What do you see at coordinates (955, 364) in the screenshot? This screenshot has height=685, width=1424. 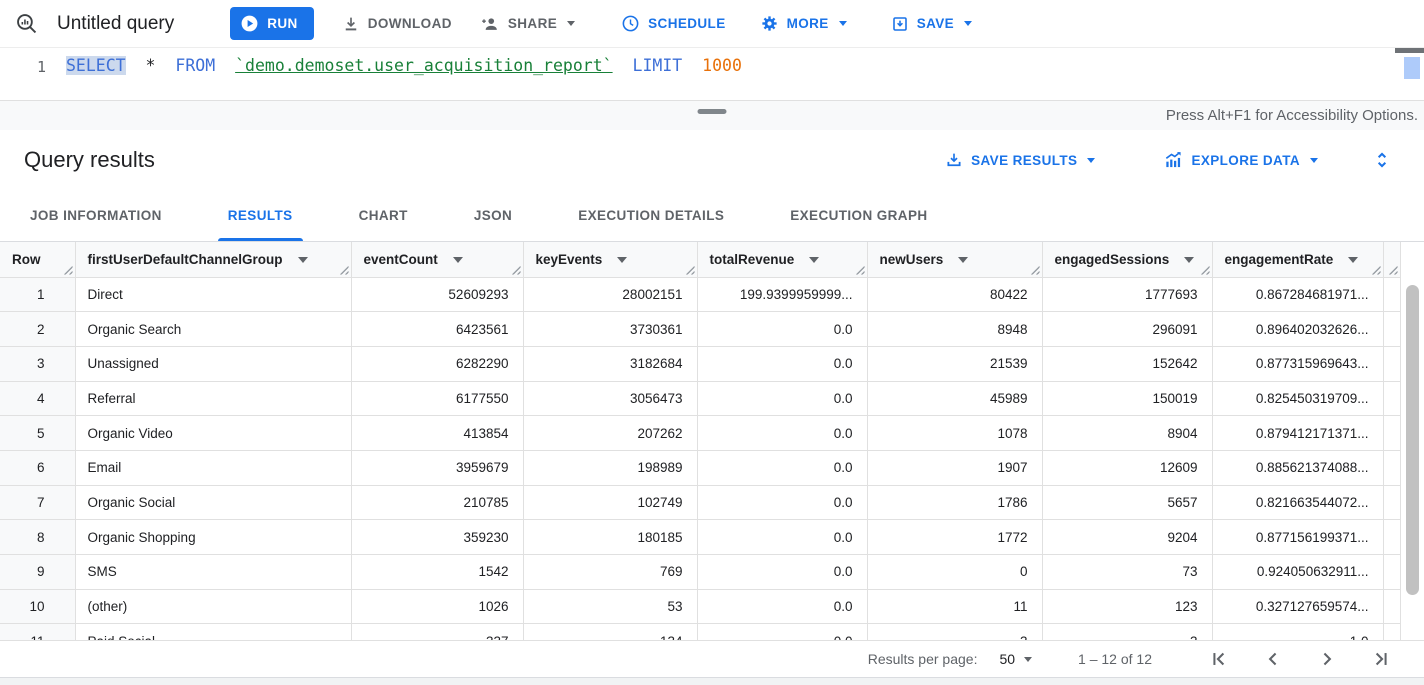 I see `data-cell: 21539` at bounding box center [955, 364].